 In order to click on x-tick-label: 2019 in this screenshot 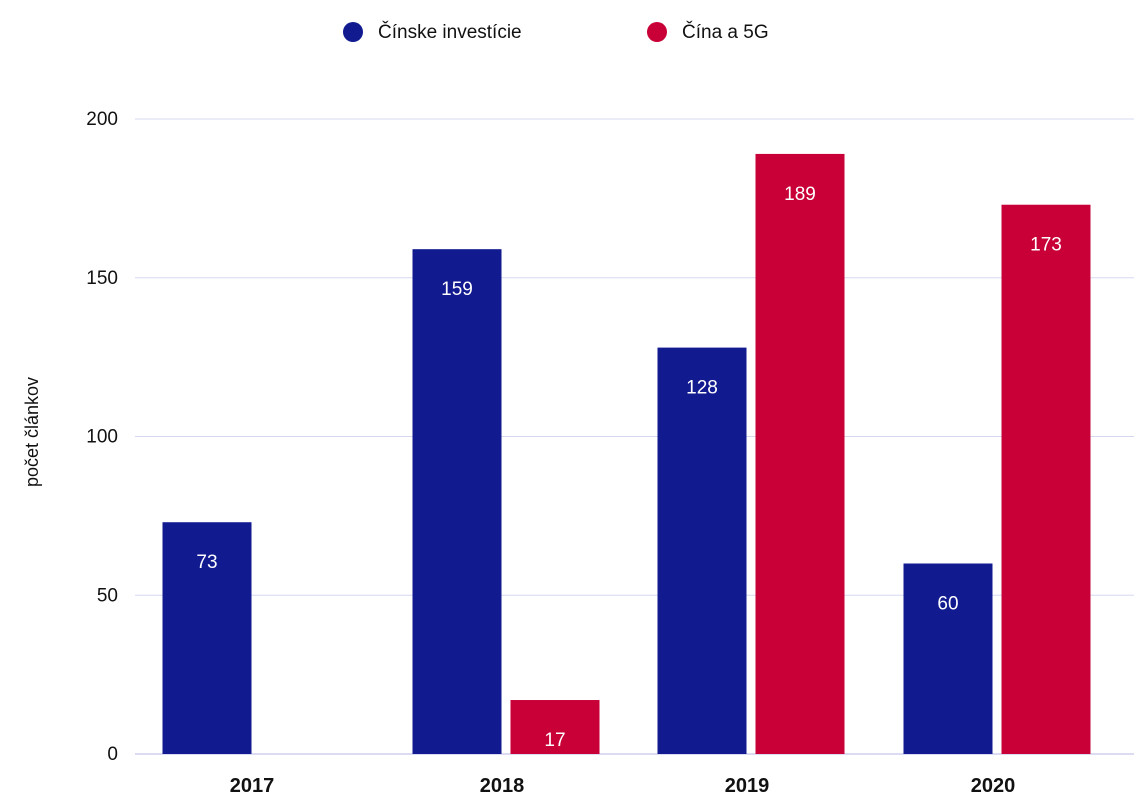, I will do `click(747, 786)`.